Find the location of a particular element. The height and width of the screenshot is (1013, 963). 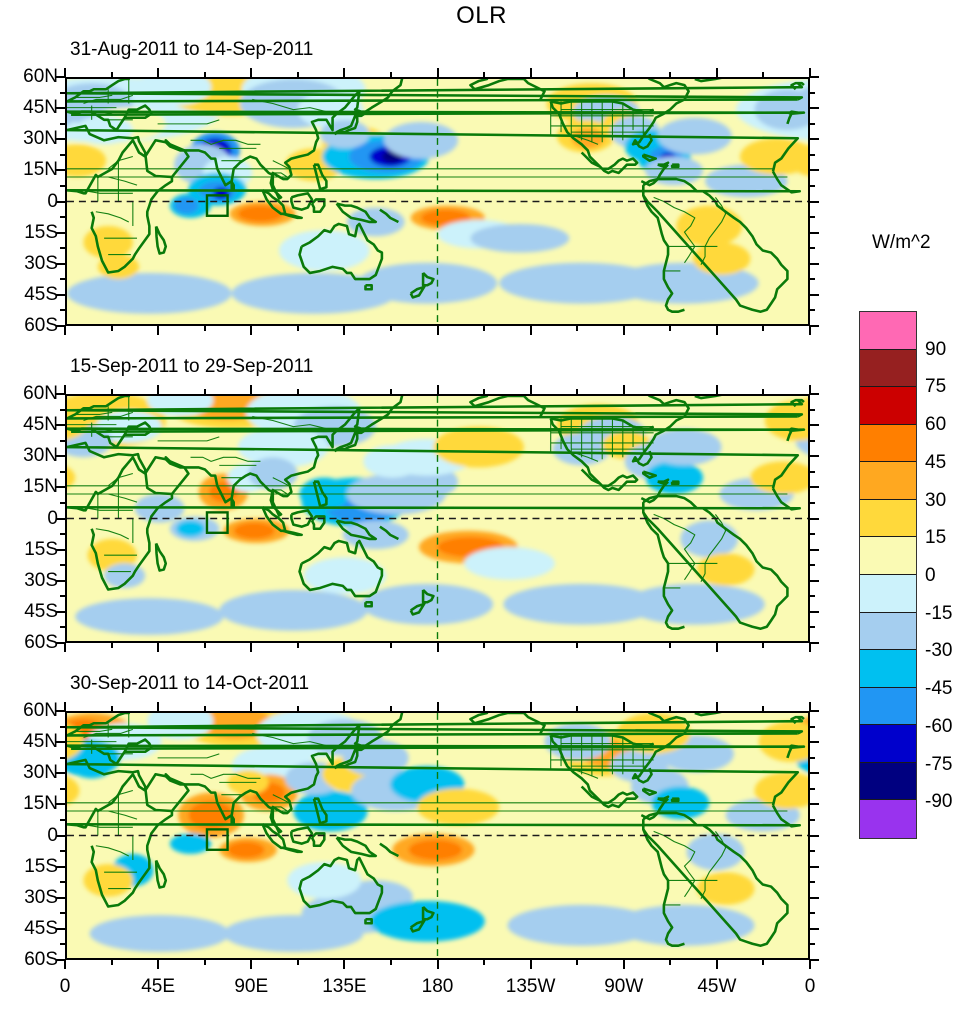

panel-2-title: 15-Sep-2011 to 29-Sep-2011 is located at coordinates (192, 366).